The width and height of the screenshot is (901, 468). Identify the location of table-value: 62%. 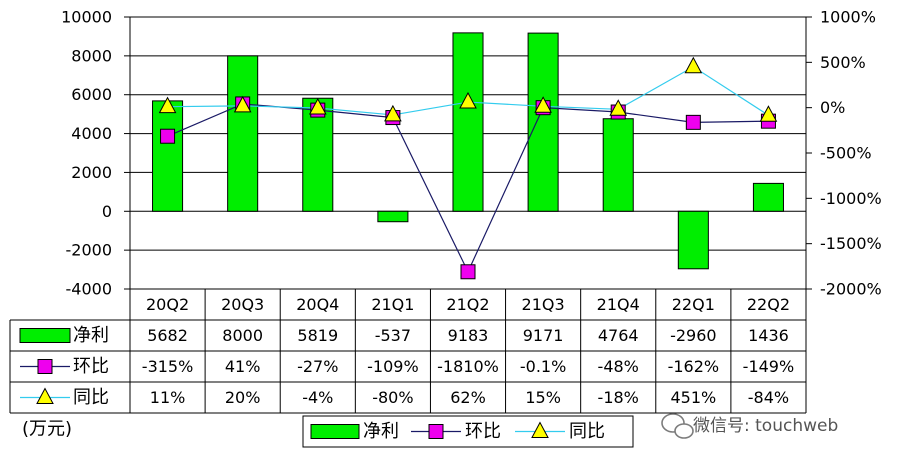
(468, 397).